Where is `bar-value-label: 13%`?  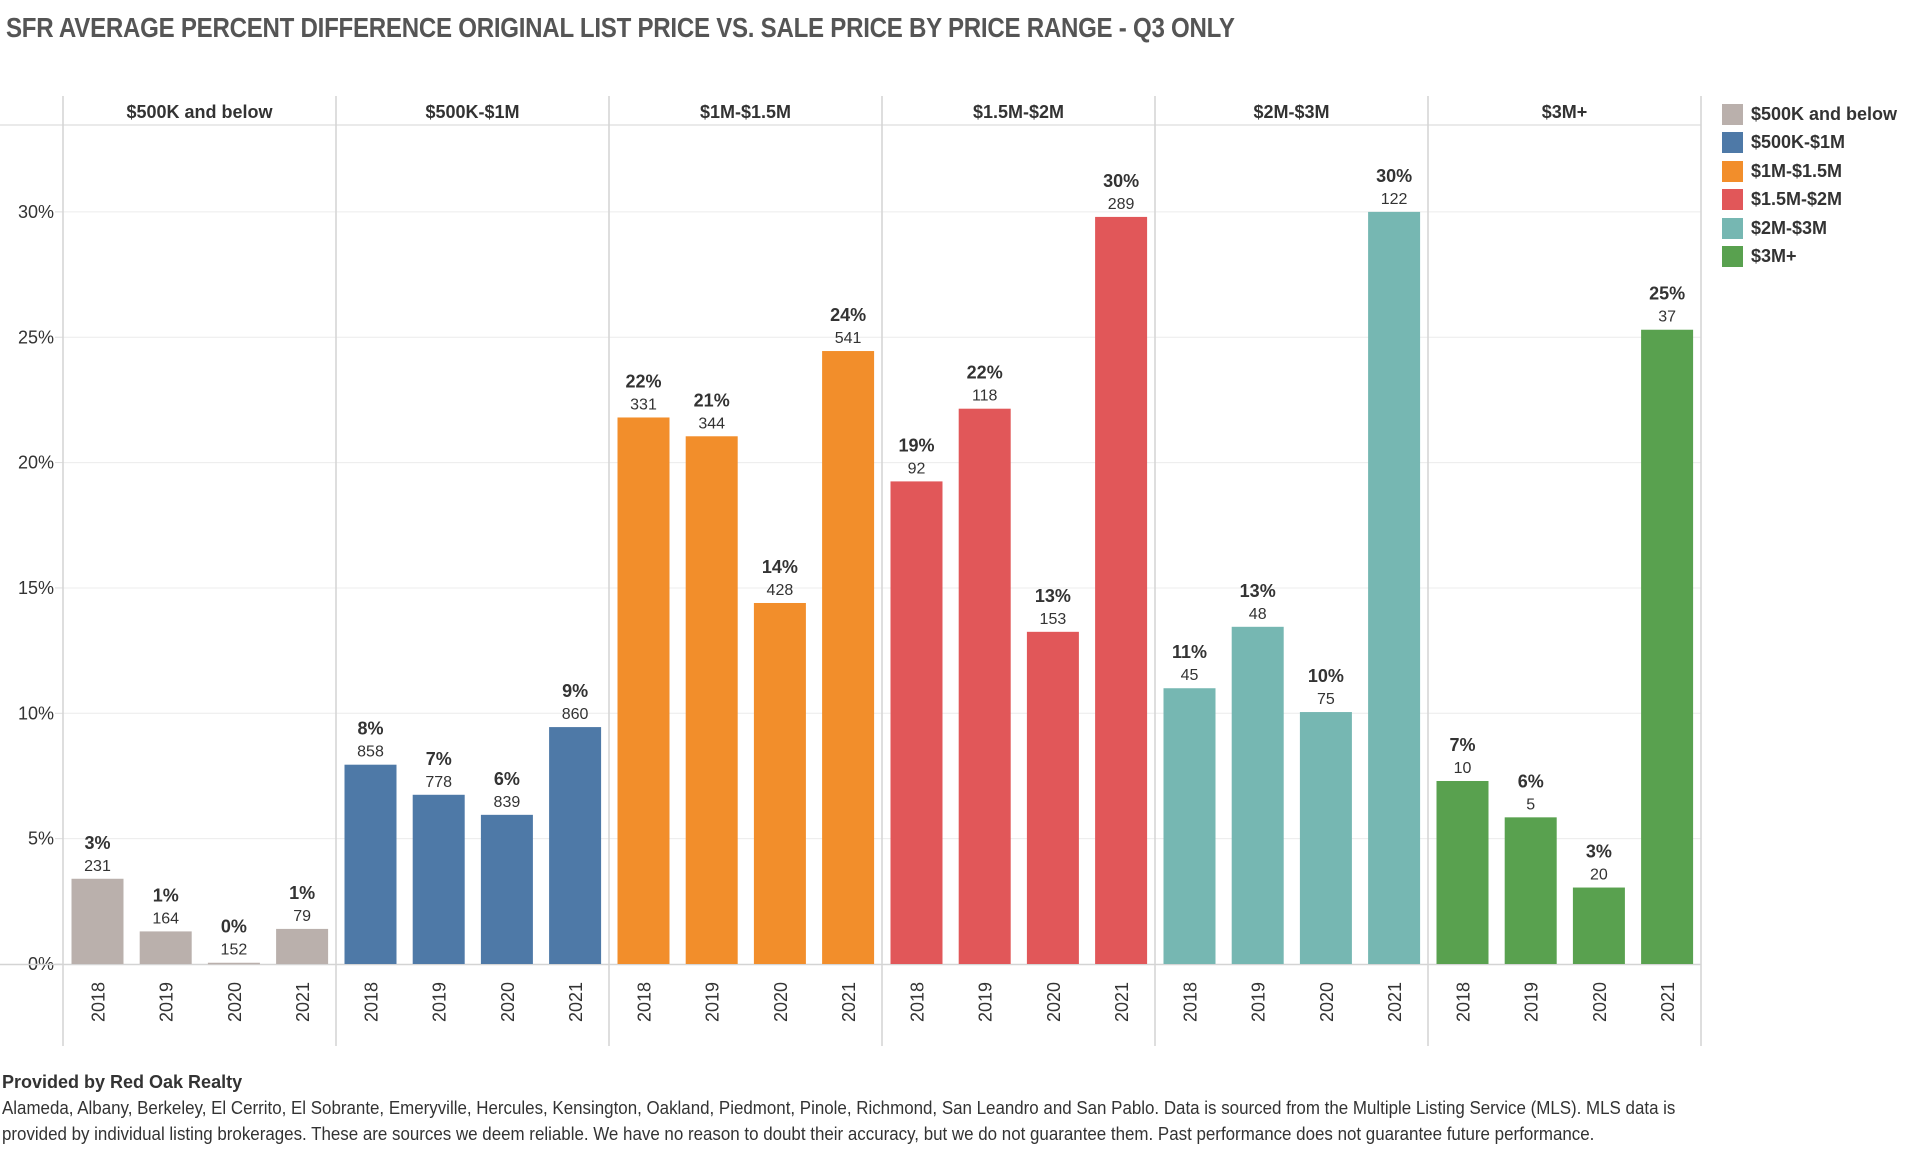
bar-value-label: 13% is located at coordinates (1258, 591).